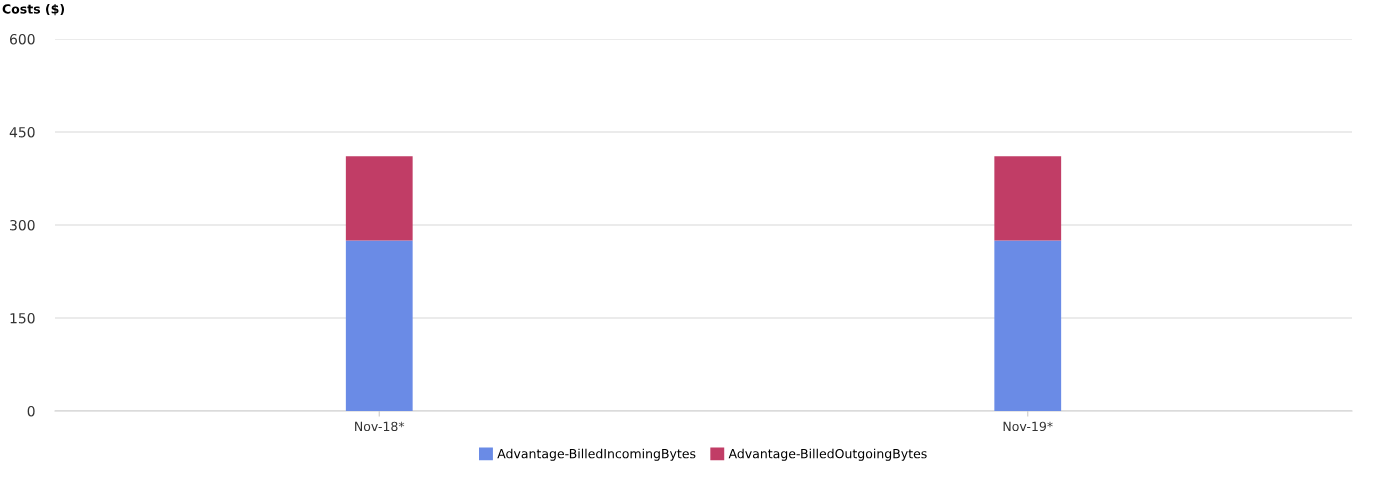  I want to click on x-tick-label: Nov-18*, so click(380, 426).